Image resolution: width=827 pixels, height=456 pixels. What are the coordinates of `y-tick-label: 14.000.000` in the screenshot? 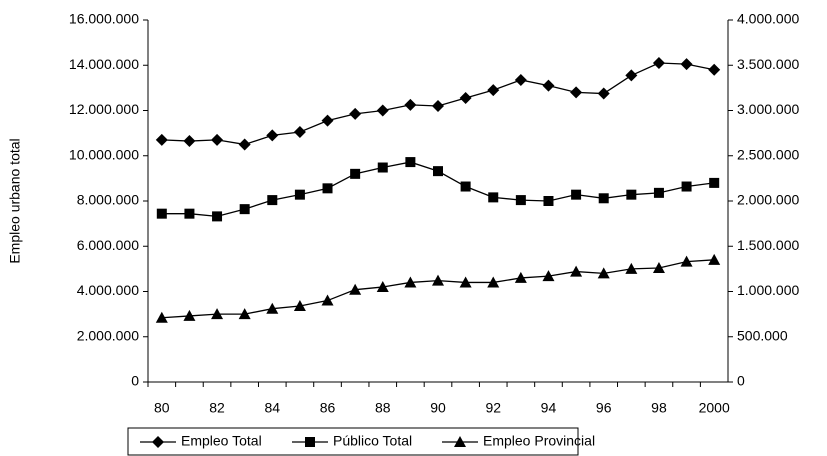 It's located at (104, 64).